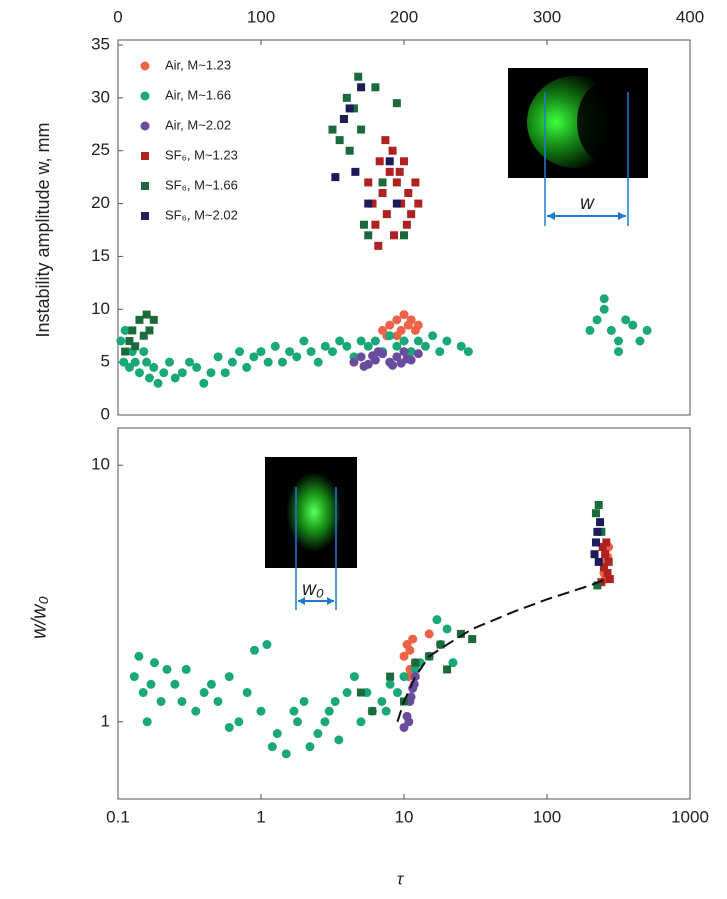  What do you see at coordinates (117, 16) in the screenshot?
I see `x-tick-label: 0` at bounding box center [117, 16].